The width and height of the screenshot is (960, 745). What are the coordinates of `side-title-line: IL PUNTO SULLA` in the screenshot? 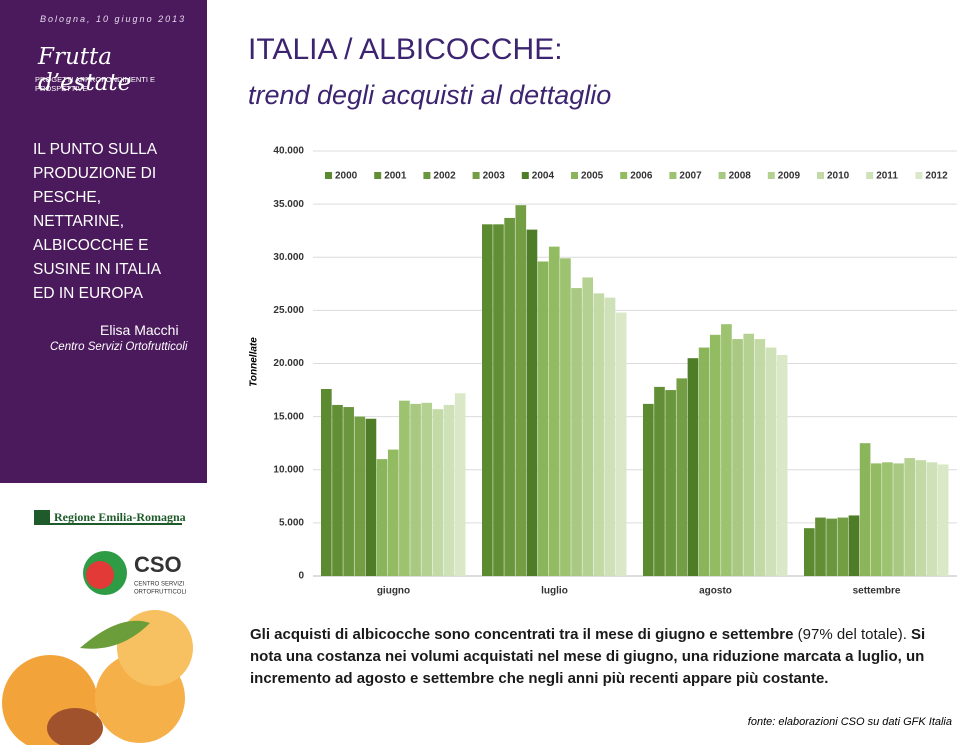 It's located at (95, 149).